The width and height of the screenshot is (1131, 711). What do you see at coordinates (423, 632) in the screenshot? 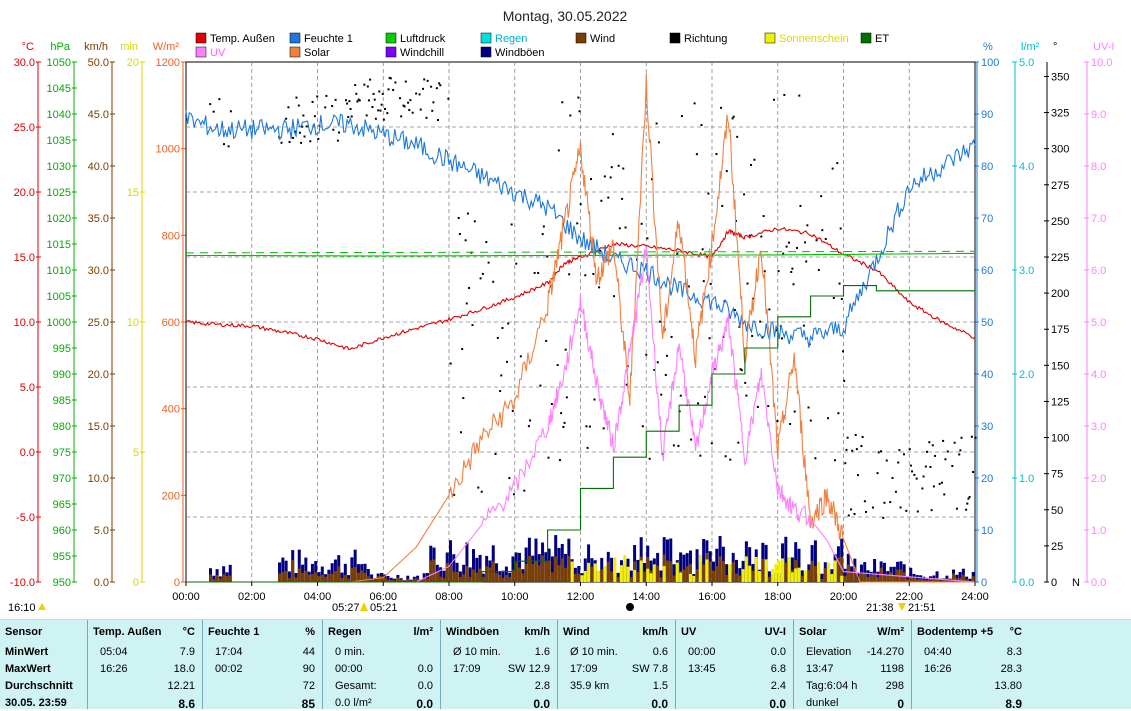
I see `column-unit: l/m²` at bounding box center [423, 632].